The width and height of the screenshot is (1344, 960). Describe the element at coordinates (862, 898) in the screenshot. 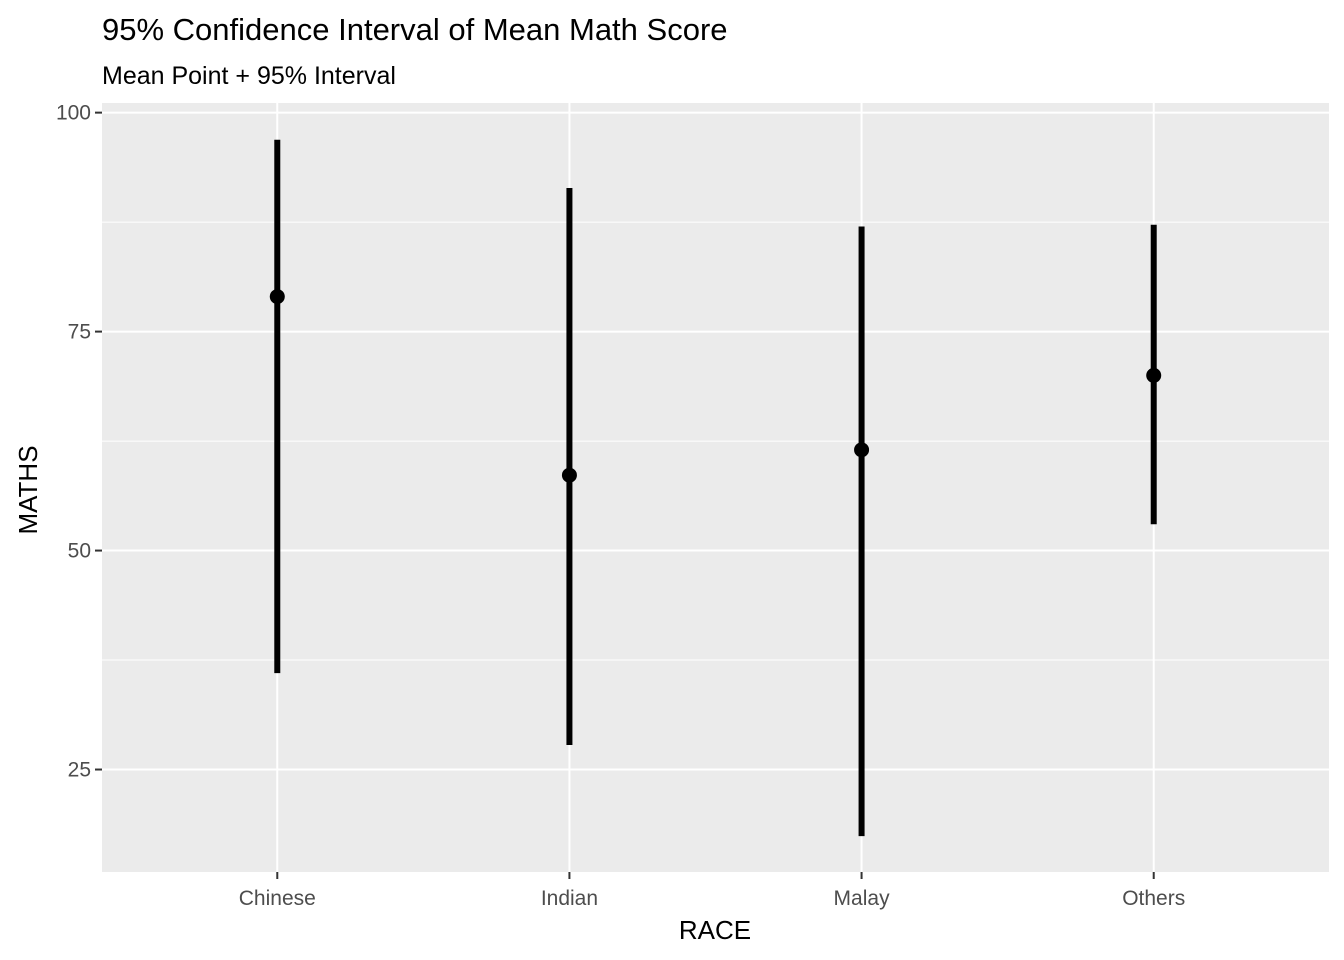

I see `x-tick-label-malay: Malay` at that location.